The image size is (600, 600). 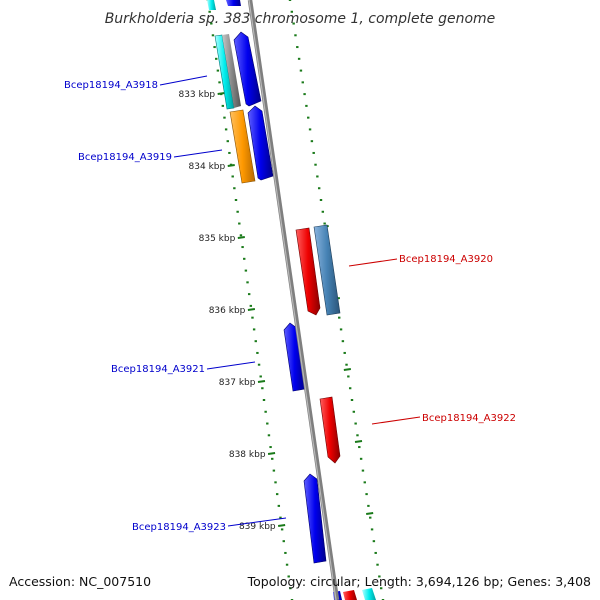 I want to click on gene-arrow-A3923, so click(x=315, y=518).